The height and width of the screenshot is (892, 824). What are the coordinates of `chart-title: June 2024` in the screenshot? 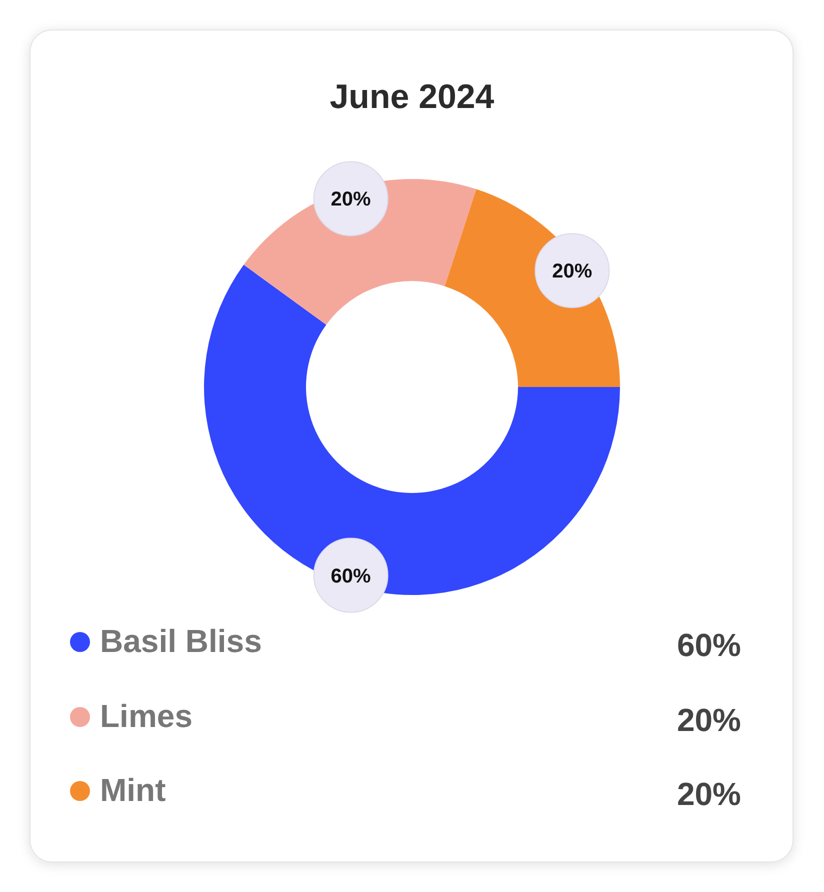 It's located at (412, 97).